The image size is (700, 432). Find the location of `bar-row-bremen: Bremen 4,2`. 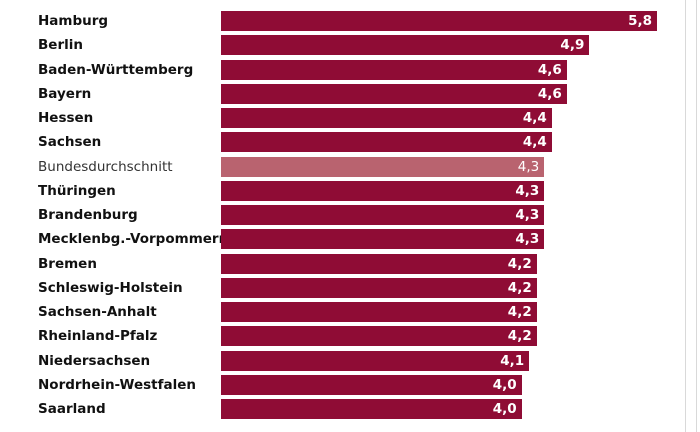

bar-row-bremen: Bremen 4,2 is located at coordinates (350, 263).